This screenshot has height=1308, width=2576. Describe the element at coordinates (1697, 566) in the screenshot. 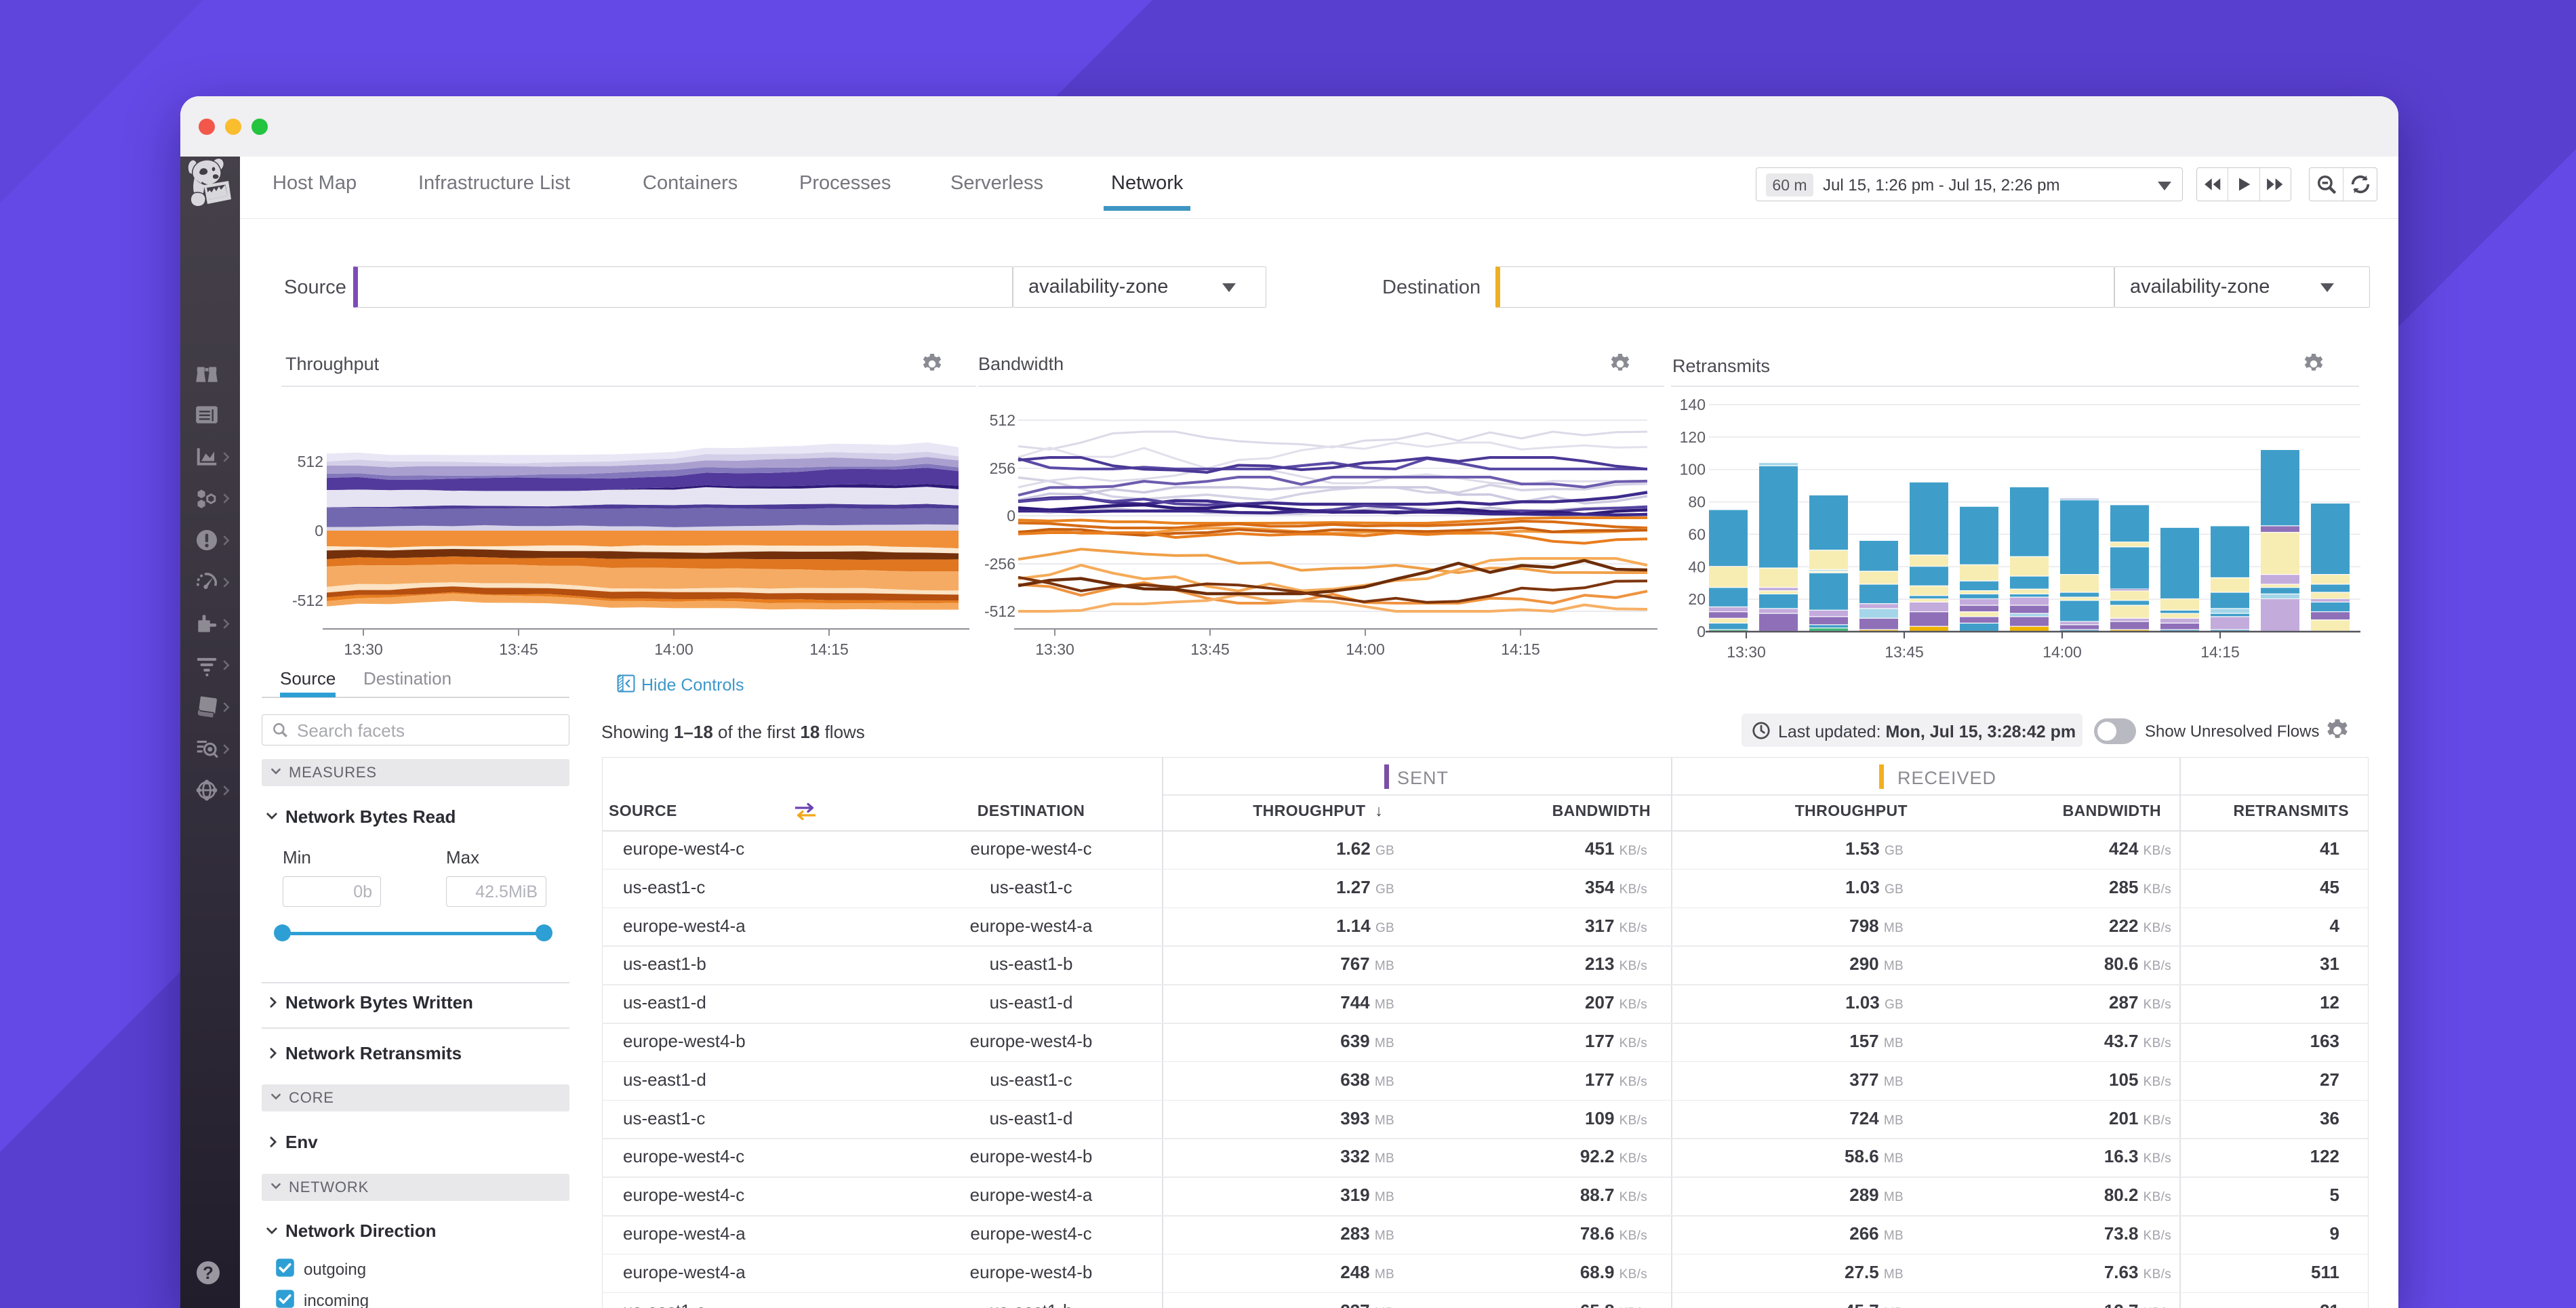

I see `svg-text: 40` at that location.